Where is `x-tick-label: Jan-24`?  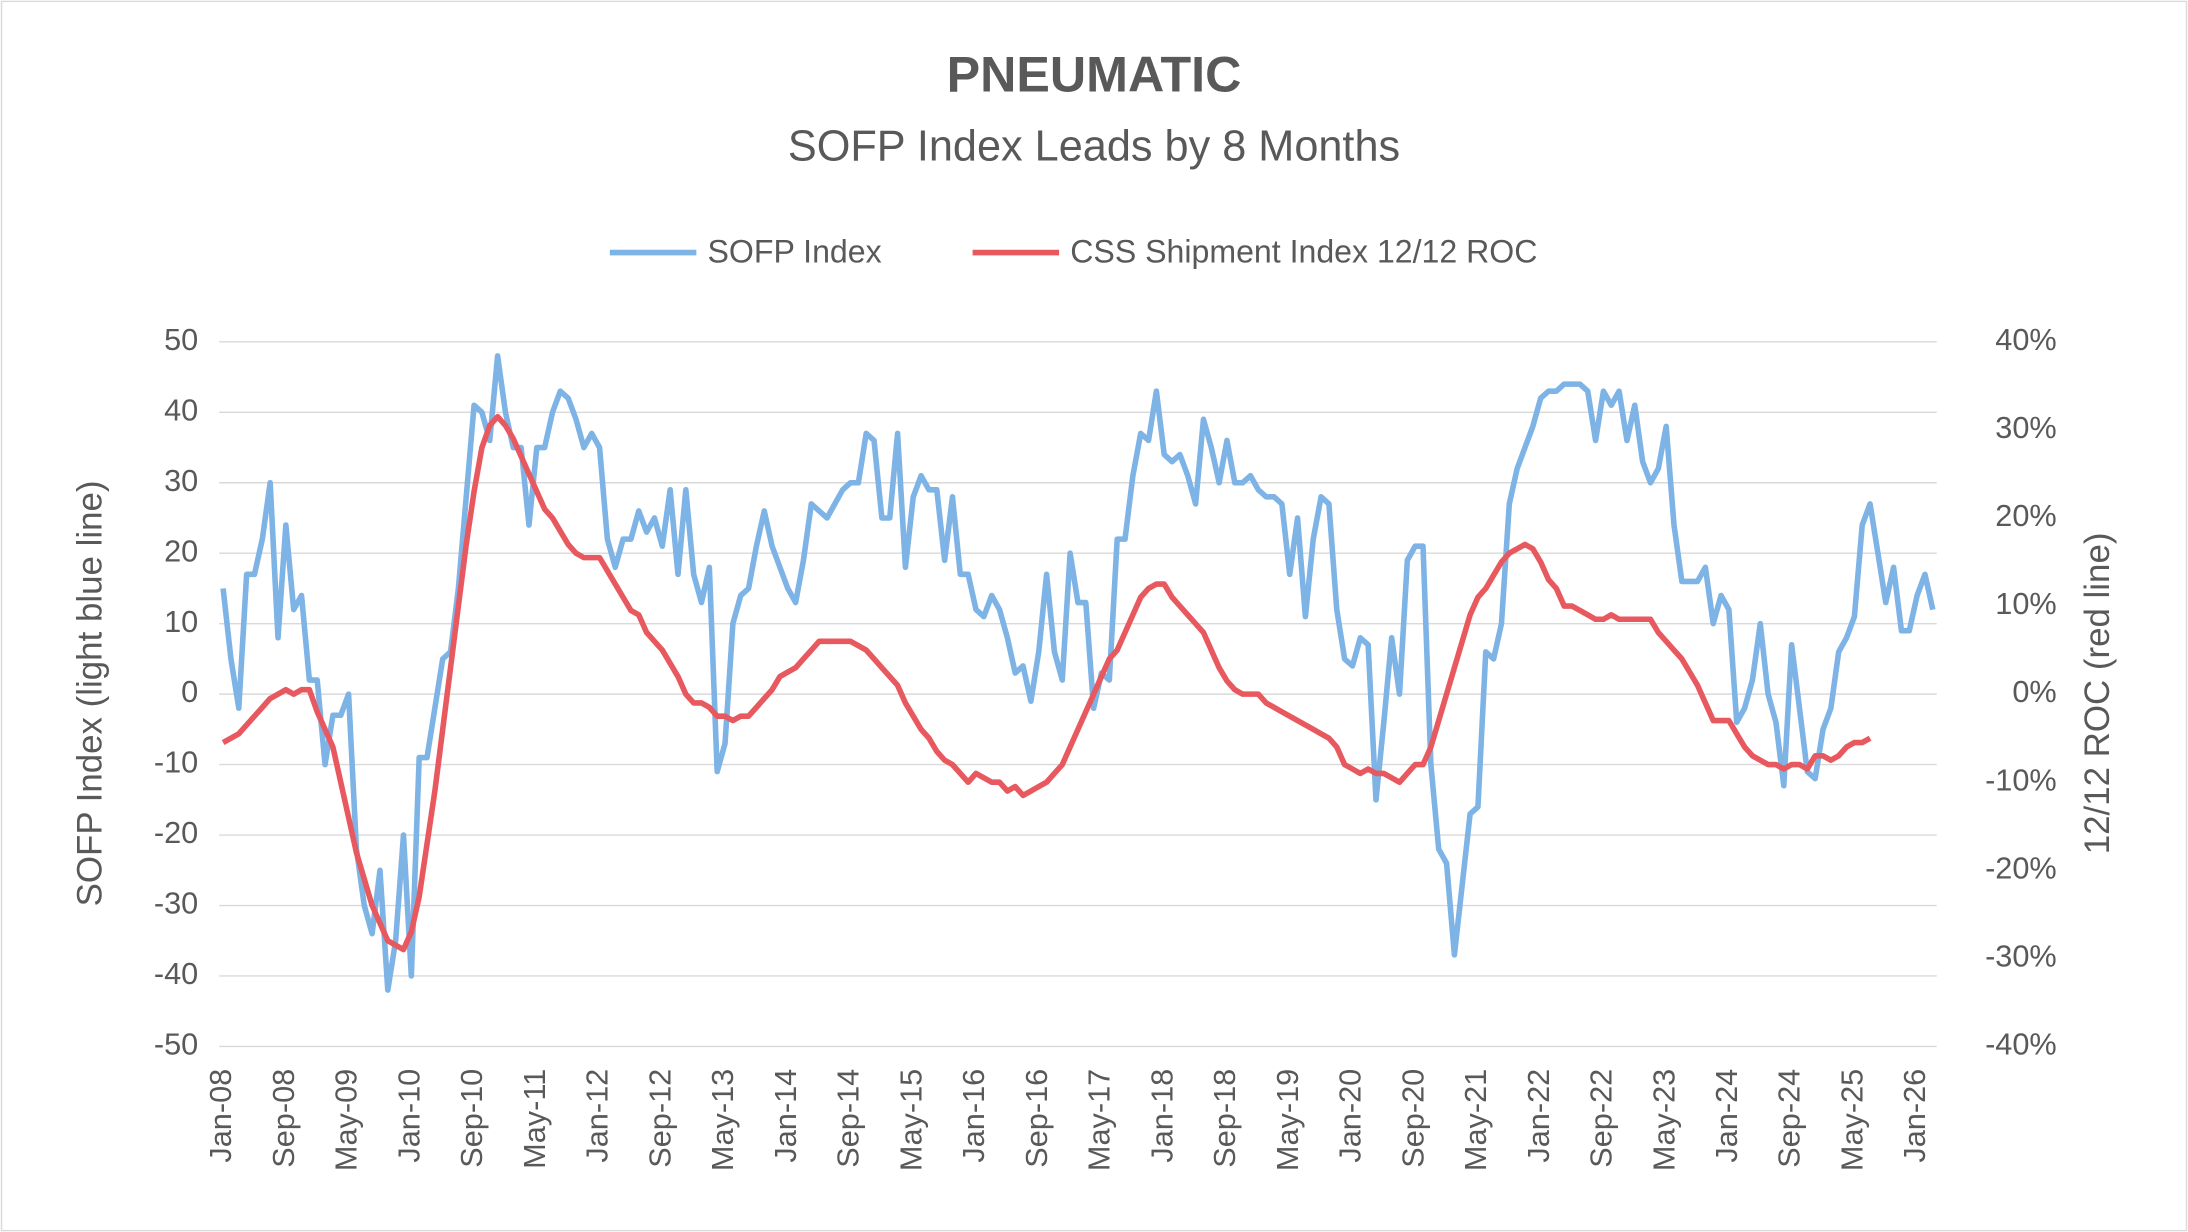 x-tick-label: Jan-24 is located at coordinates (1726, 1116).